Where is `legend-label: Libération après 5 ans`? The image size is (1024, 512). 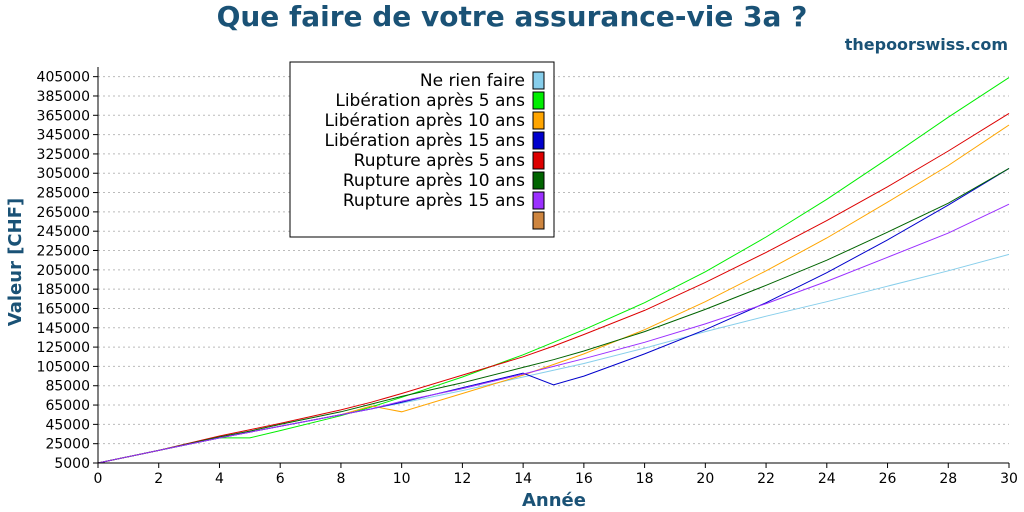 legend-label: Libération après 5 ans is located at coordinates (430, 101).